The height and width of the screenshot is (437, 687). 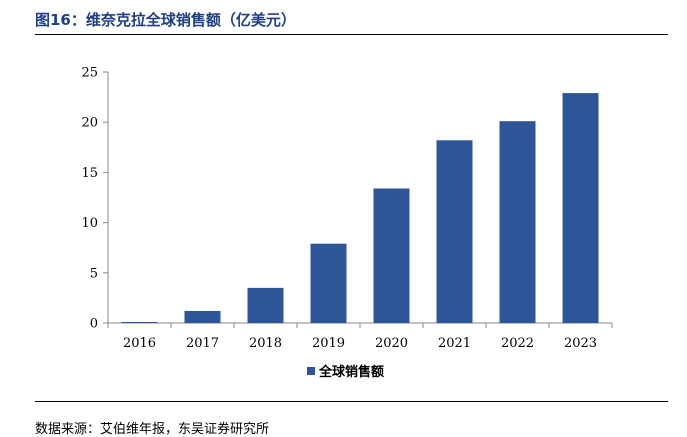 What do you see at coordinates (202, 343) in the screenshot?
I see `x-tick-label: 2017` at bounding box center [202, 343].